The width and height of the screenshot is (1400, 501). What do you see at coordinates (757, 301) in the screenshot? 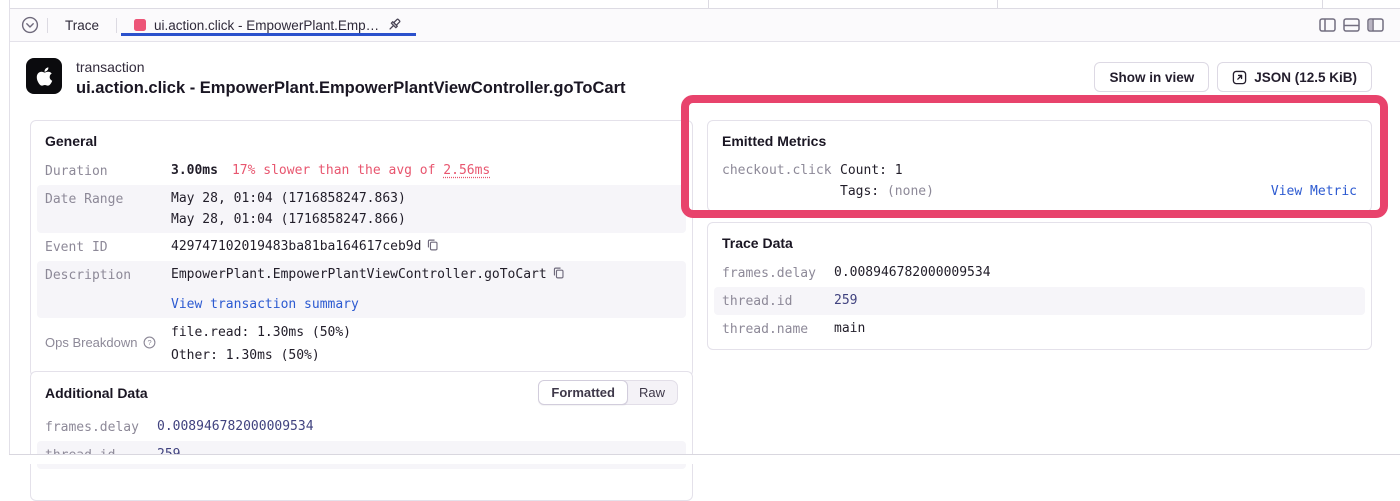
I see `trace-thread-id-key: thread.id` at bounding box center [757, 301].